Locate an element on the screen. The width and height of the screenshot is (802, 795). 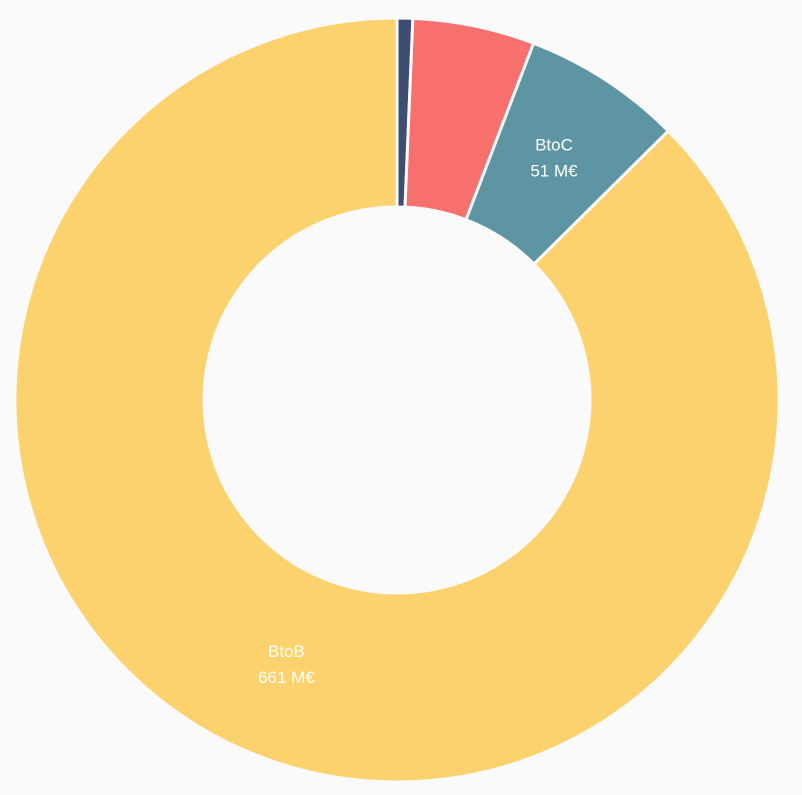
slice-label: BtoC is located at coordinates (554, 145).